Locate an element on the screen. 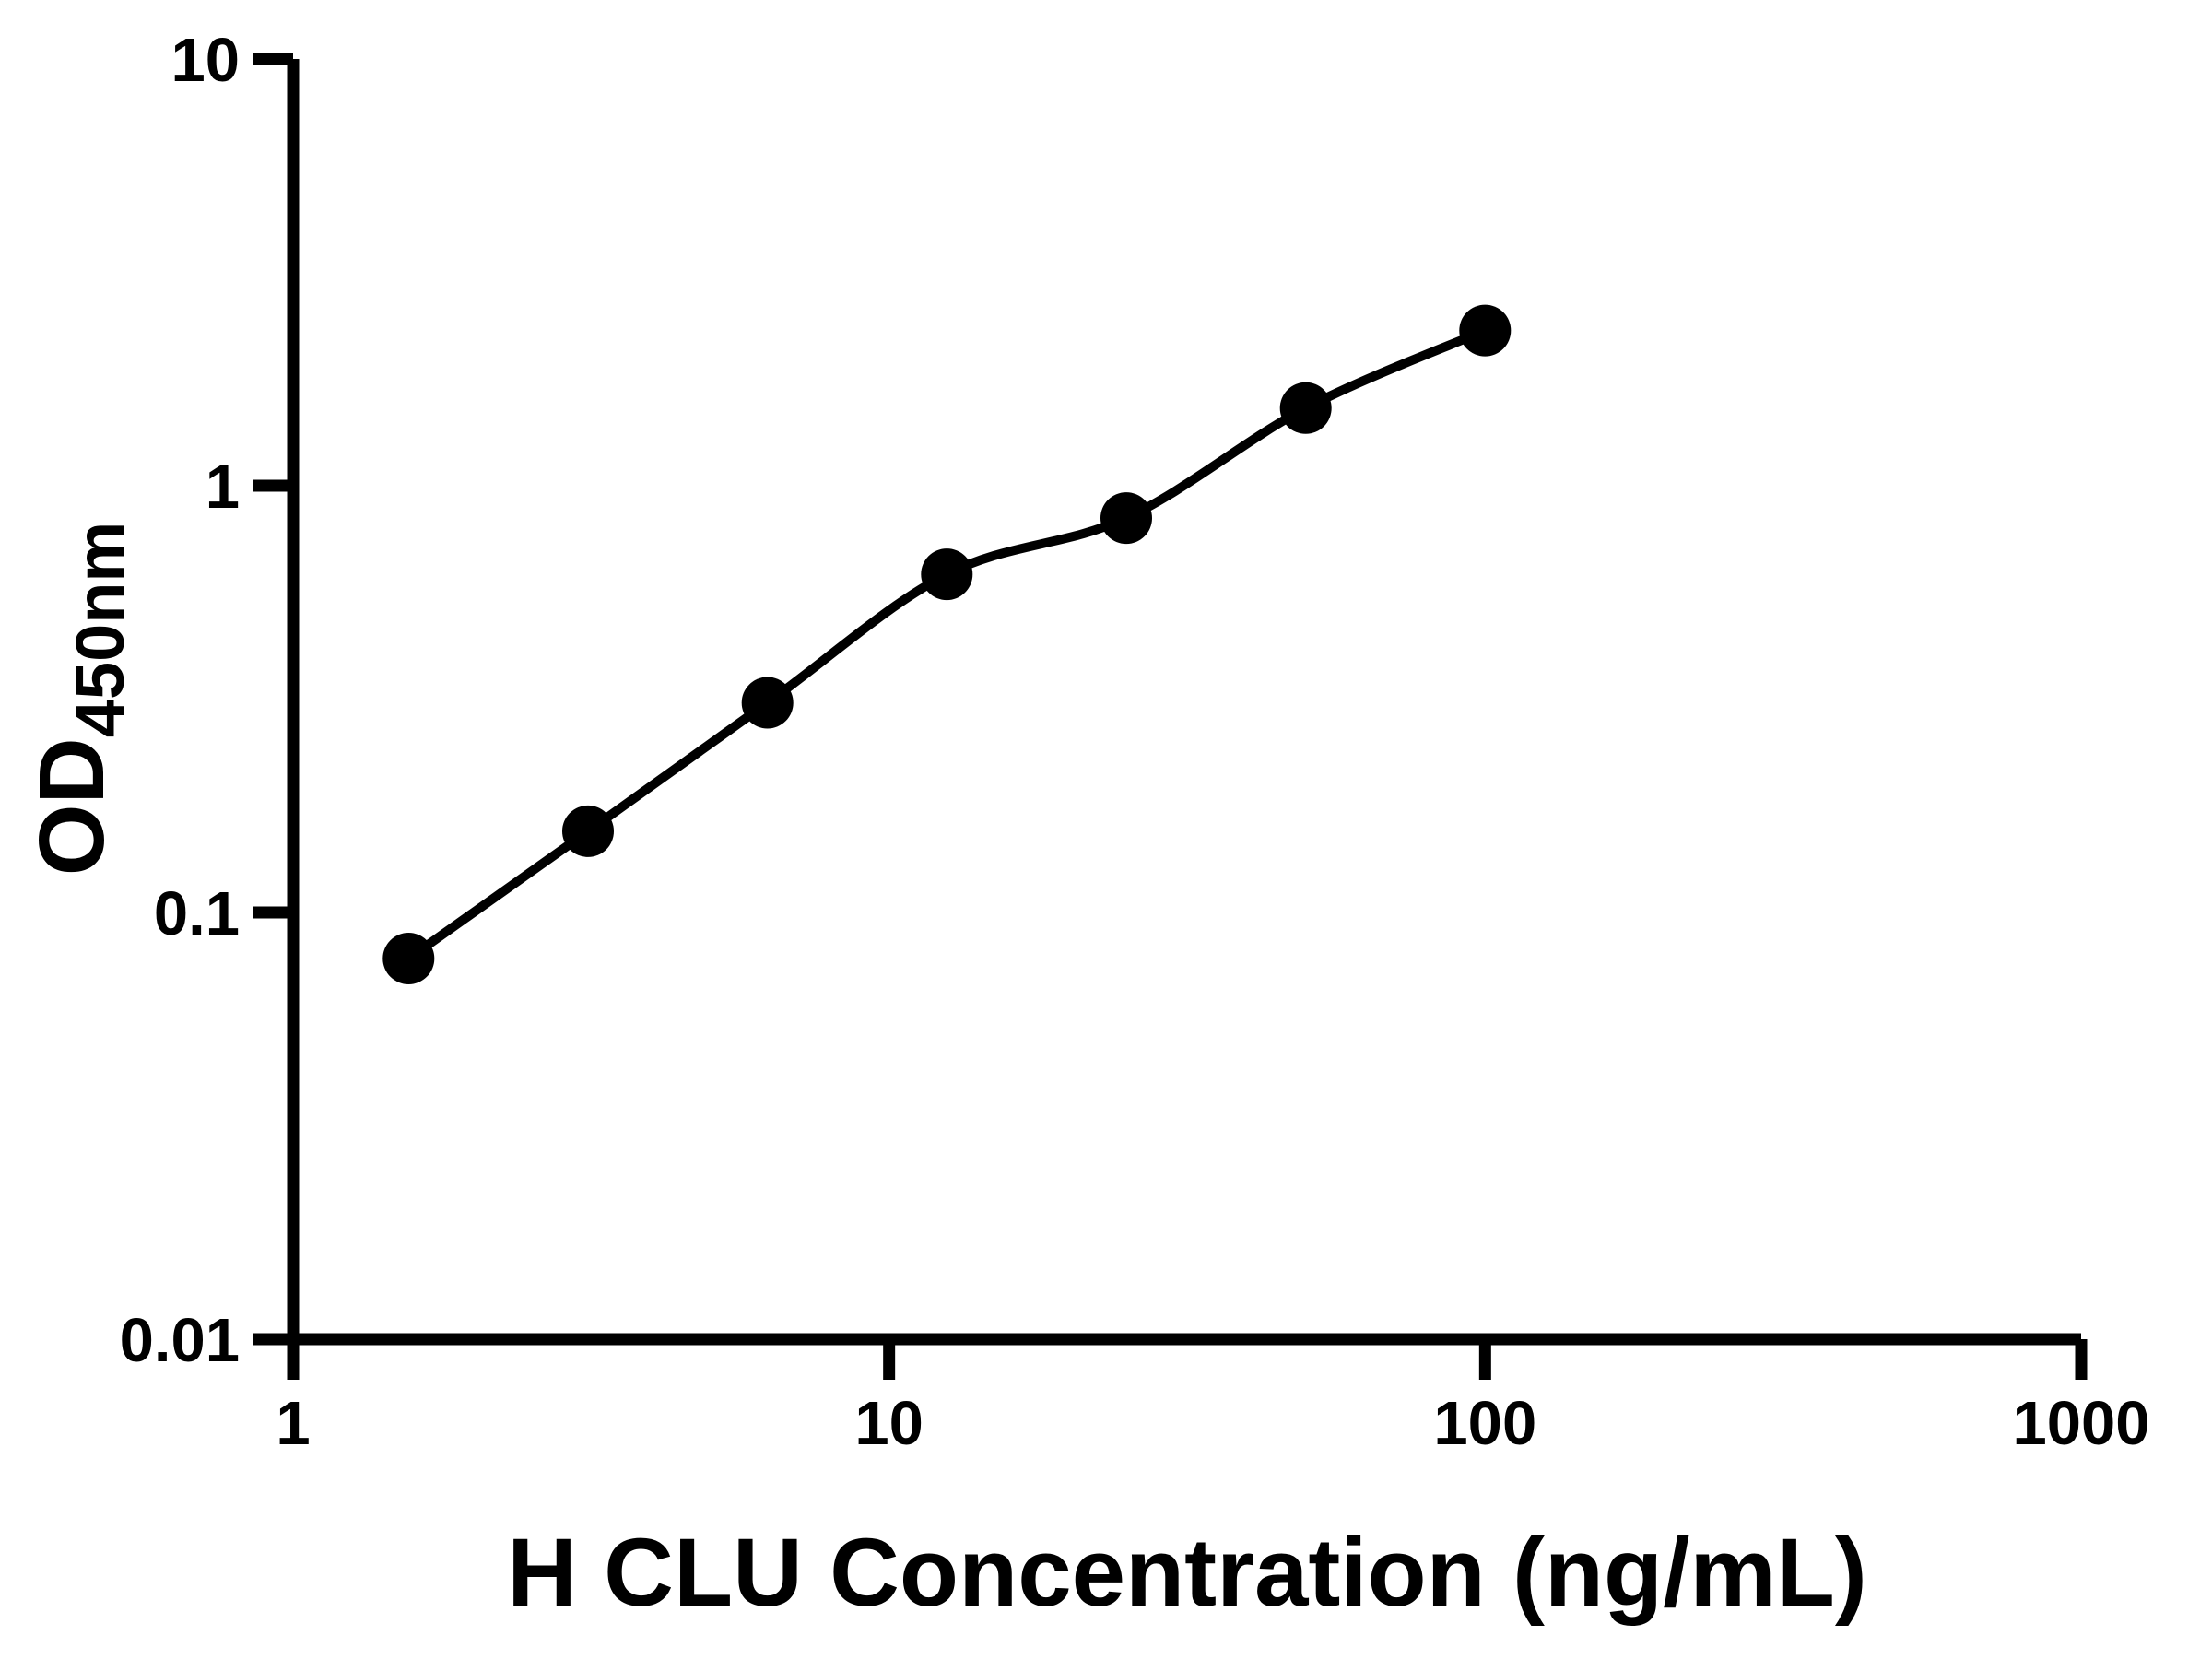 The image size is (2212, 1659). x-tick-label: 1000 is located at coordinates (2080, 1423).